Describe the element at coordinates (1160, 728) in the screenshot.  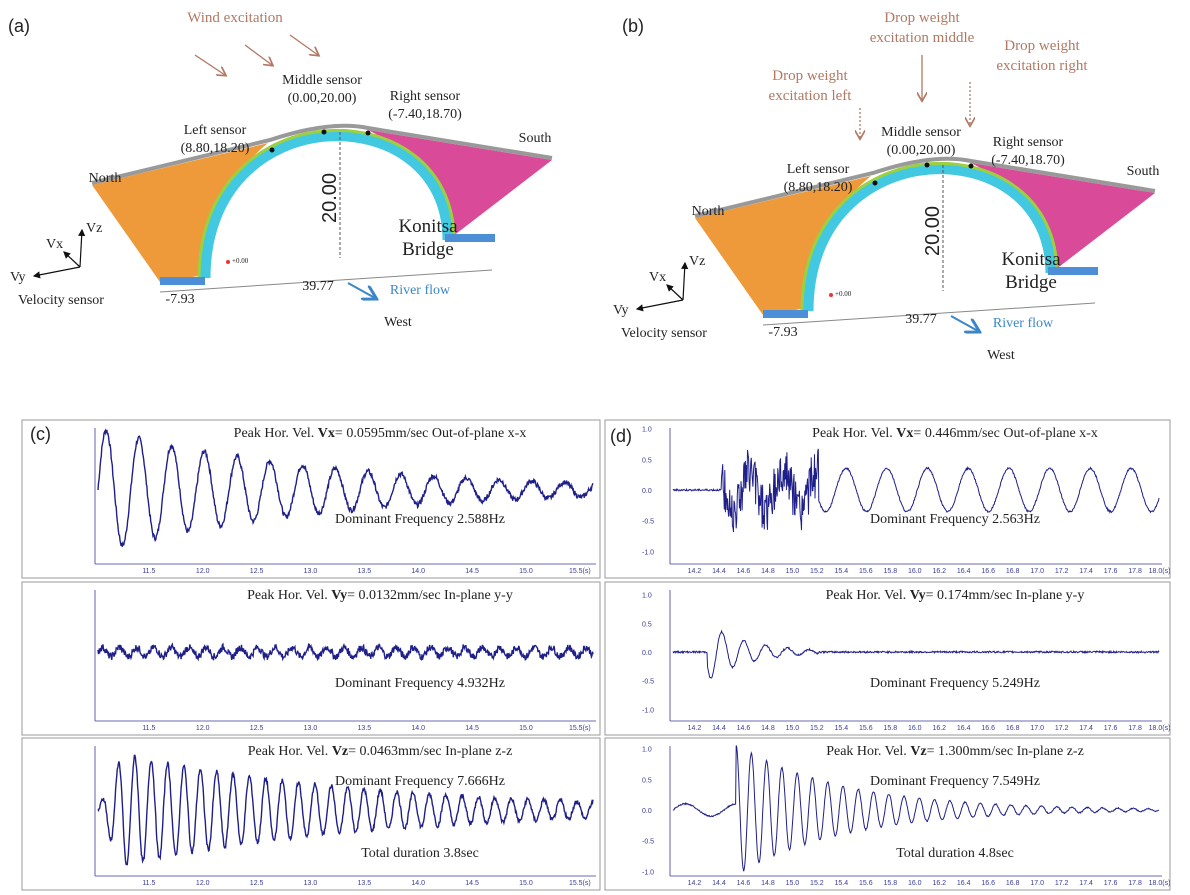
I see `x-tick-label: 18.0(s)` at that location.